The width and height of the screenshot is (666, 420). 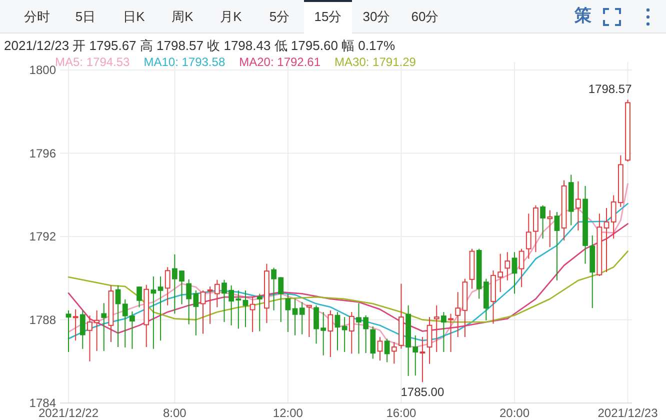 What do you see at coordinates (183, 16) in the screenshot?
I see `text: 周K` at bounding box center [183, 16].